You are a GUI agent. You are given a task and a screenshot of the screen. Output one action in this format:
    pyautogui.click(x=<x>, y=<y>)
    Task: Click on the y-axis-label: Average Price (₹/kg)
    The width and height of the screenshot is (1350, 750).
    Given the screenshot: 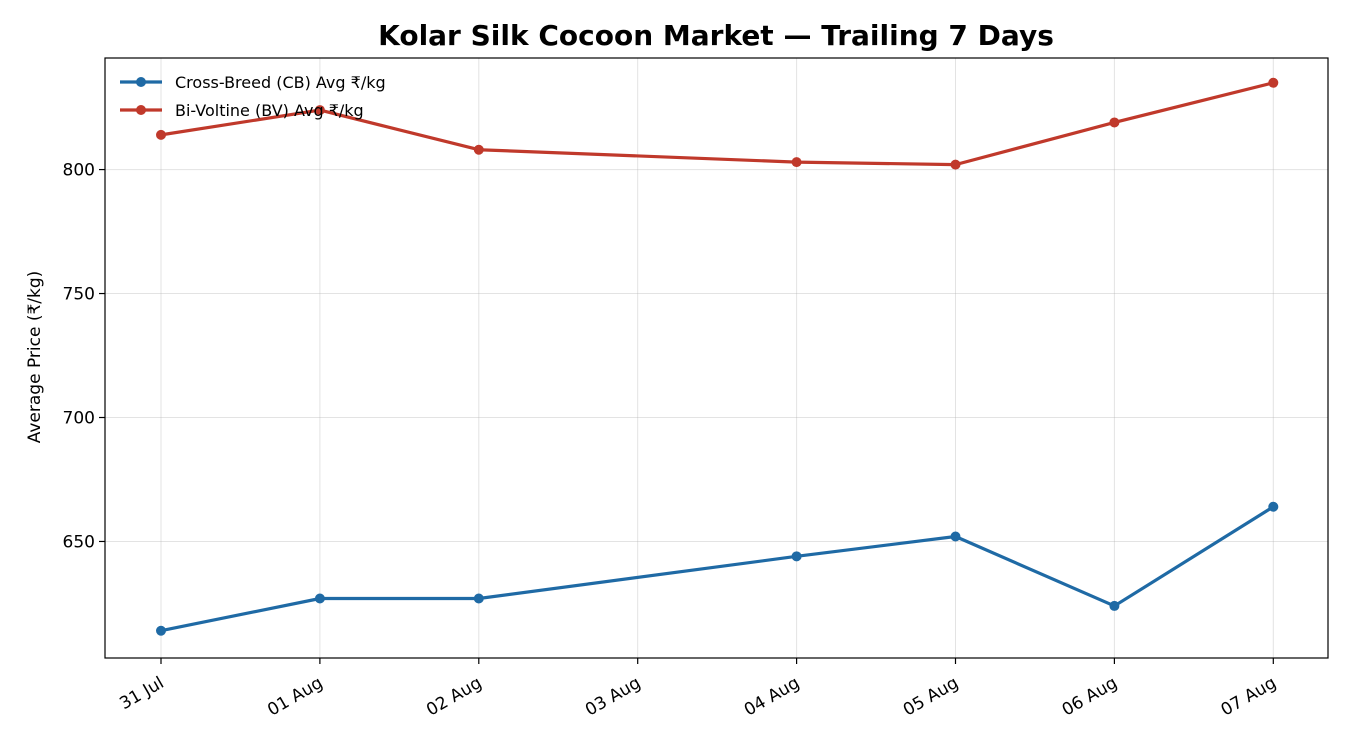 What is the action you would take?
    pyautogui.click(x=35, y=357)
    